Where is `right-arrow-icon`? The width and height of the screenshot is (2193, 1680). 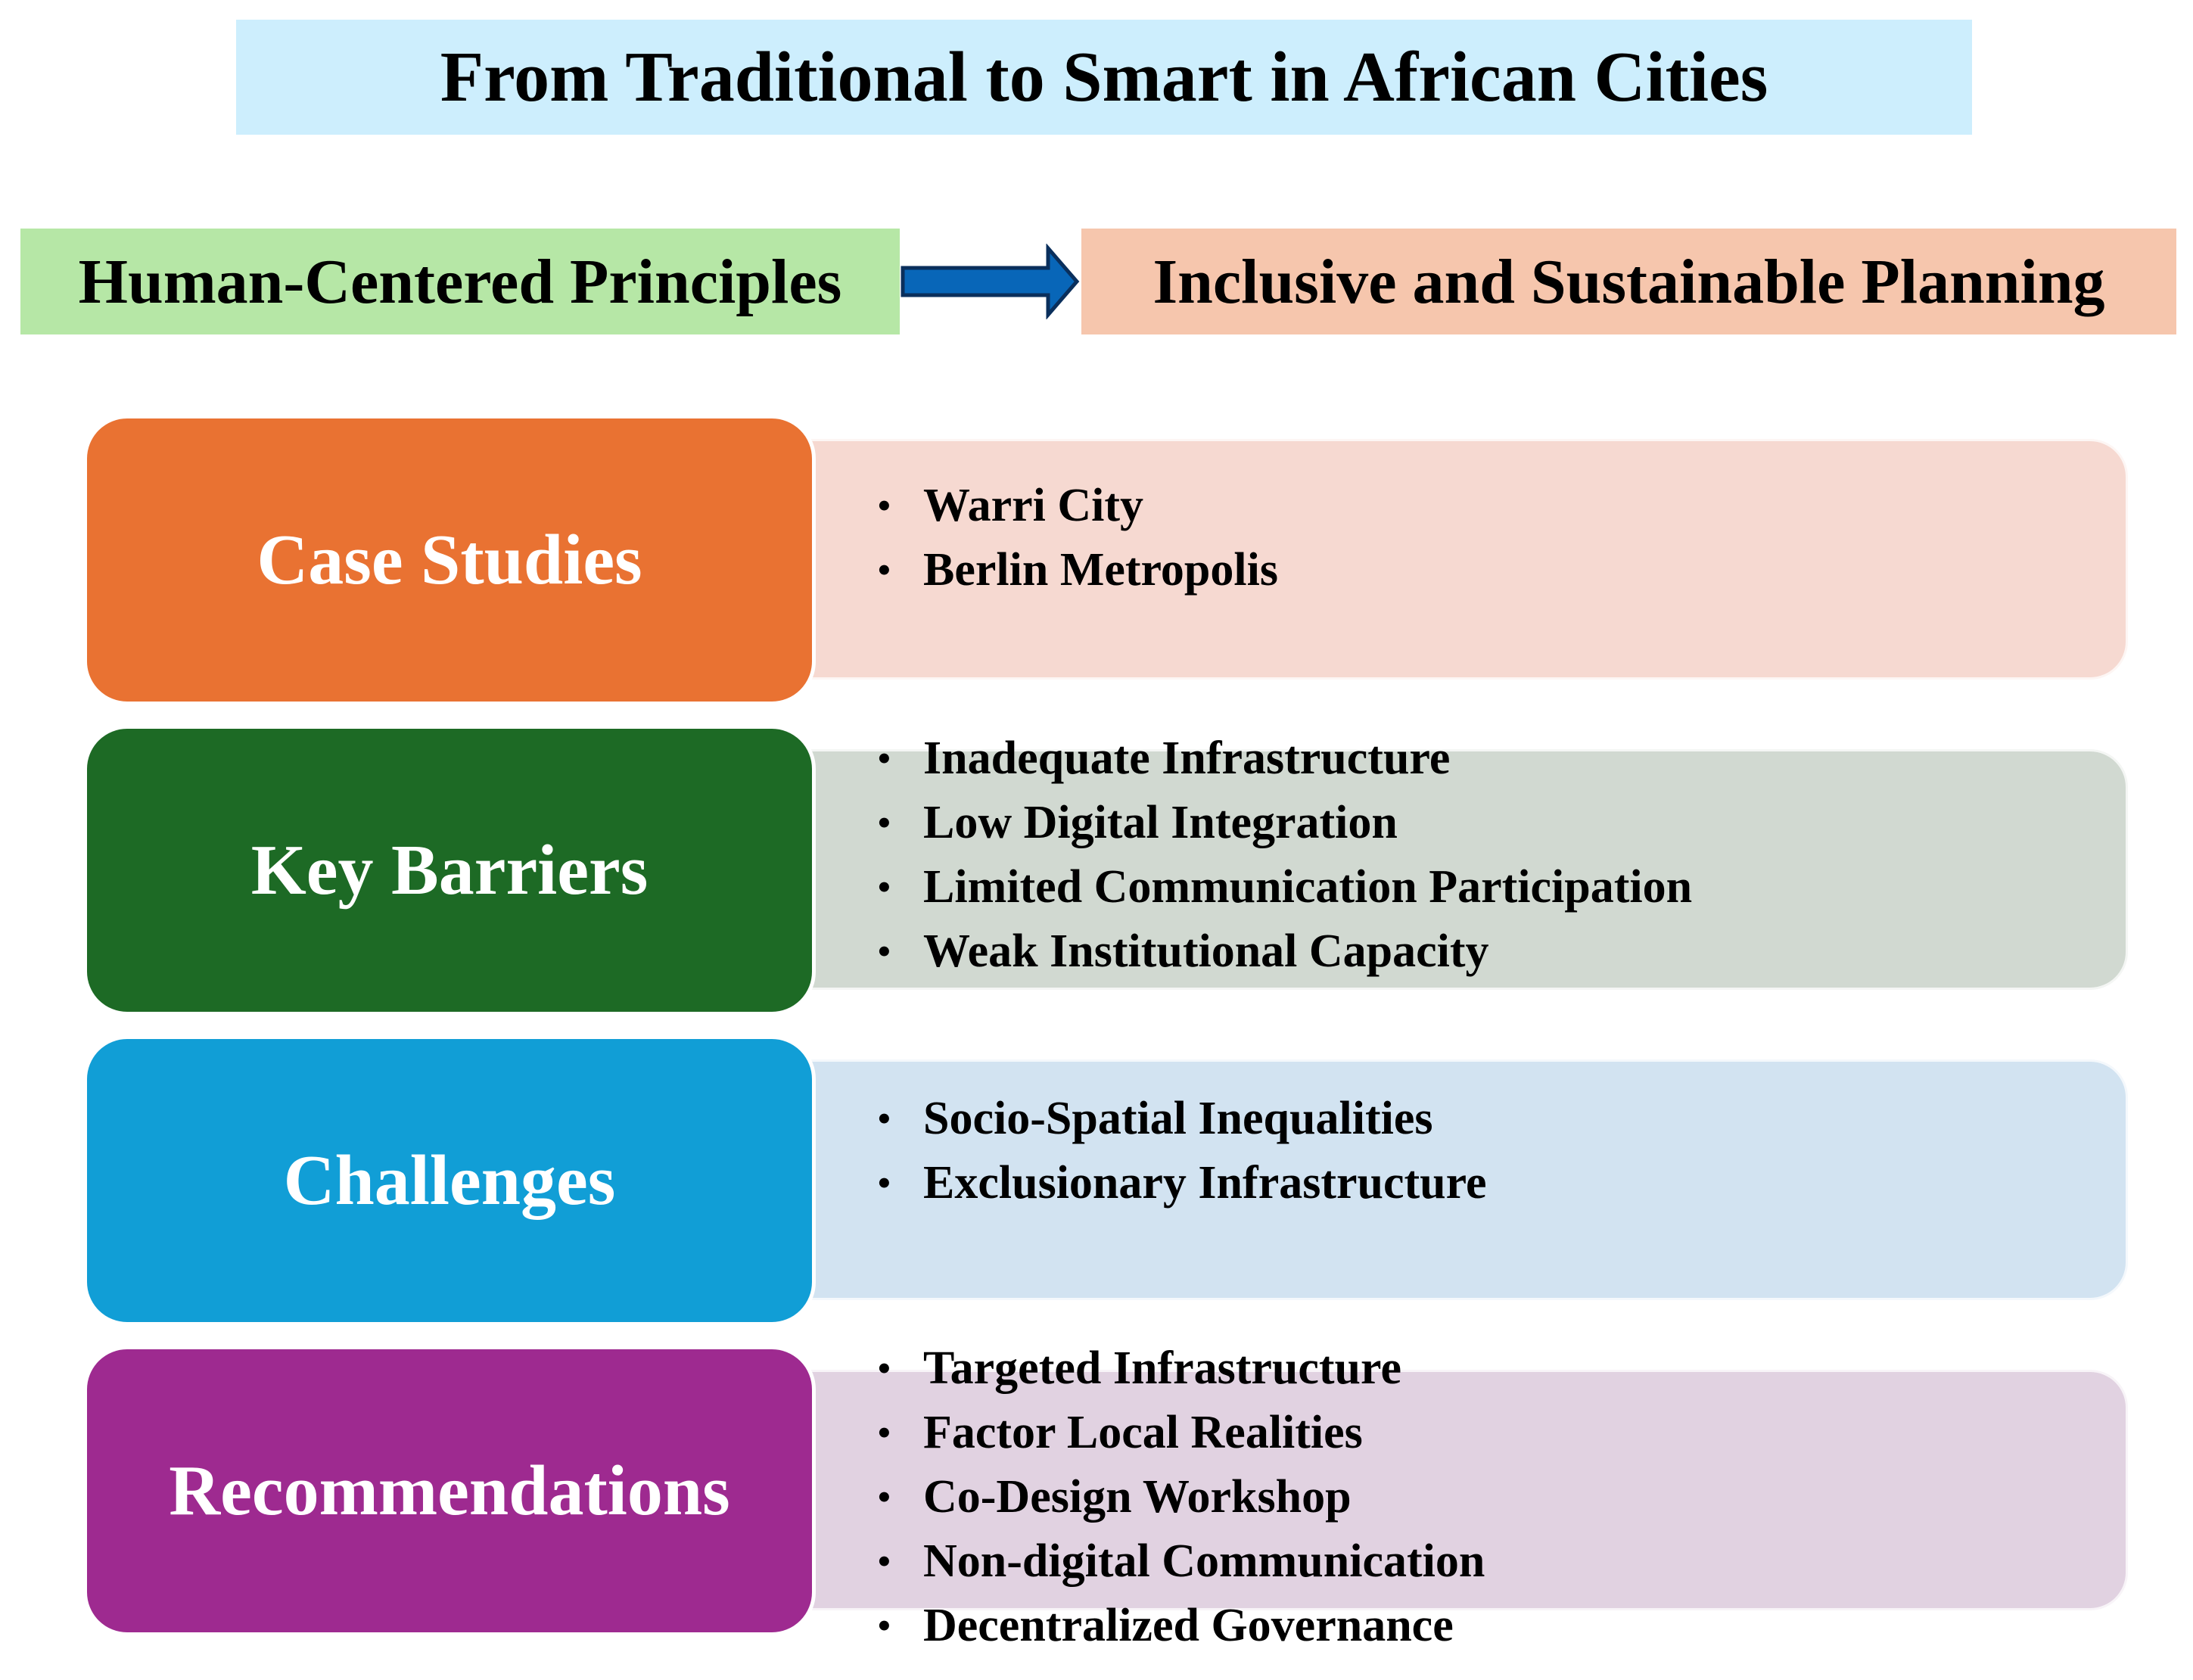
right-arrow-icon is located at coordinates (990, 281).